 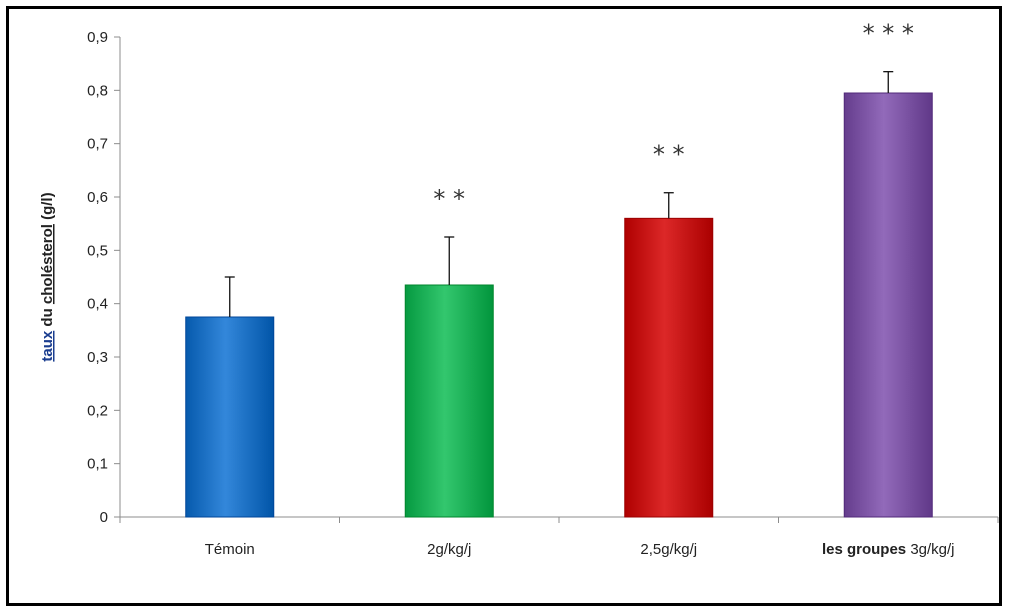 I want to click on x-axis-title: les groupes, so click(x=864, y=549).